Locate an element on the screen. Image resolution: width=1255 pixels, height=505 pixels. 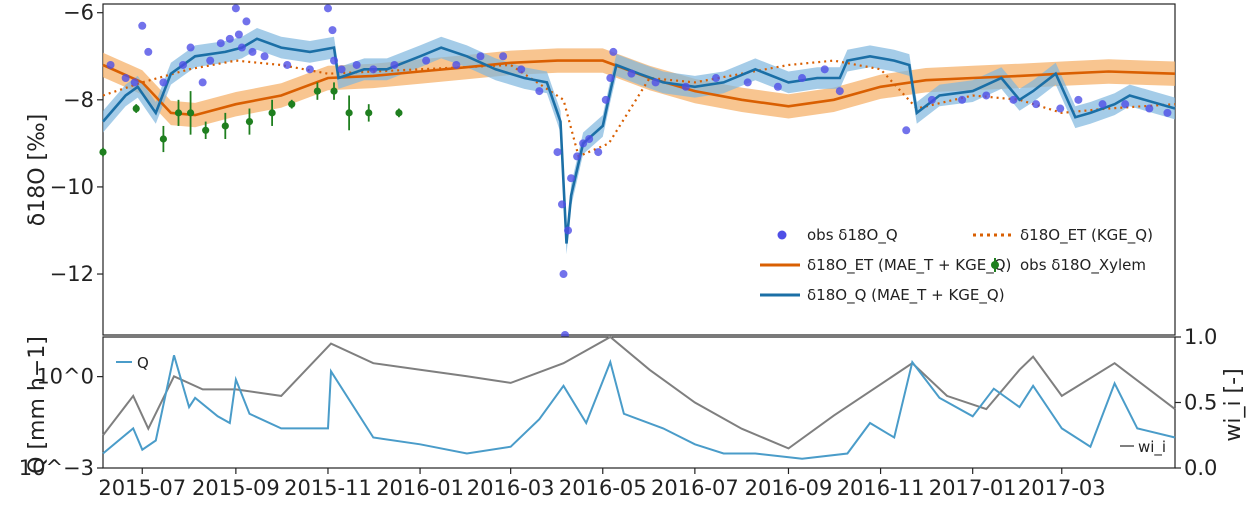
legend-swatch-obs-q is located at coordinates (782, 235).